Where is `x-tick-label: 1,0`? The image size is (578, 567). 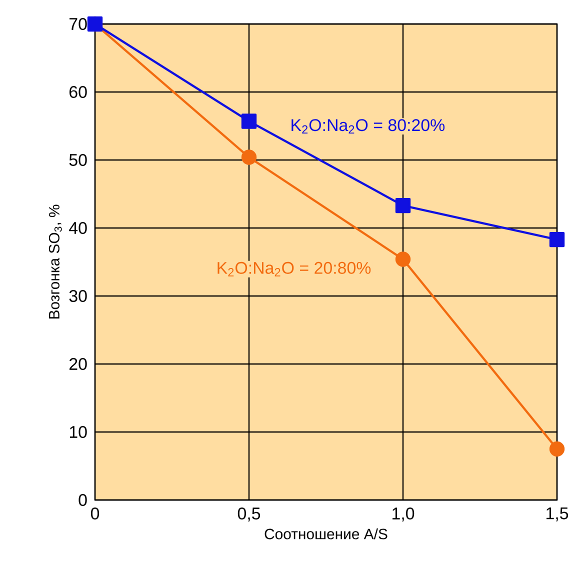
x-tick-label: 1,0 is located at coordinates (403, 515).